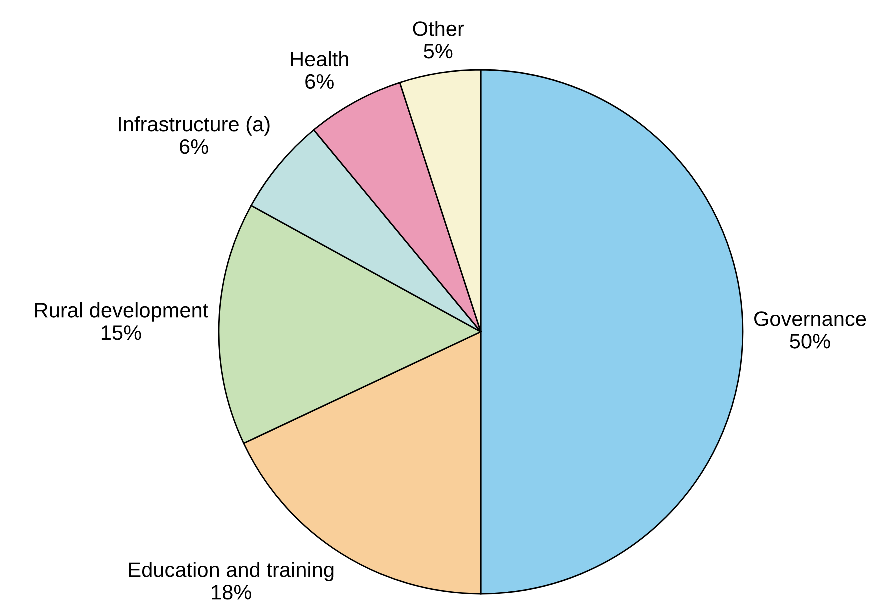 This screenshot has height=604, width=885. Describe the element at coordinates (810, 319) in the screenshot. I see `slice-label: Governance` at that location.